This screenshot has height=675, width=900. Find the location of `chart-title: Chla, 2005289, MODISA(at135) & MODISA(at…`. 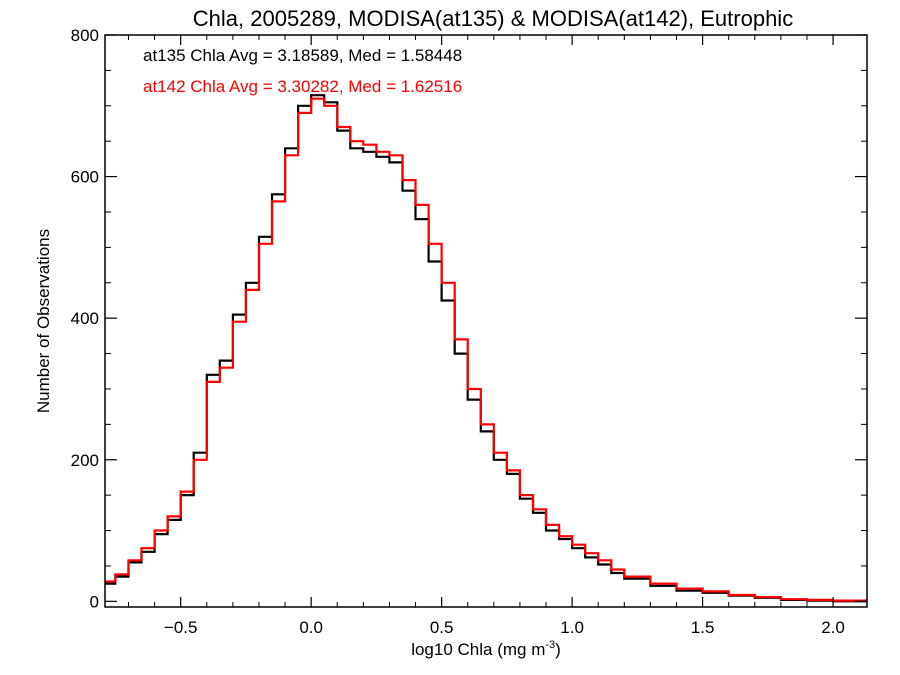

chart-title: Chla, 2005289, MODISA(at135) & MODISA(at… is located at coordinates (493, 18).